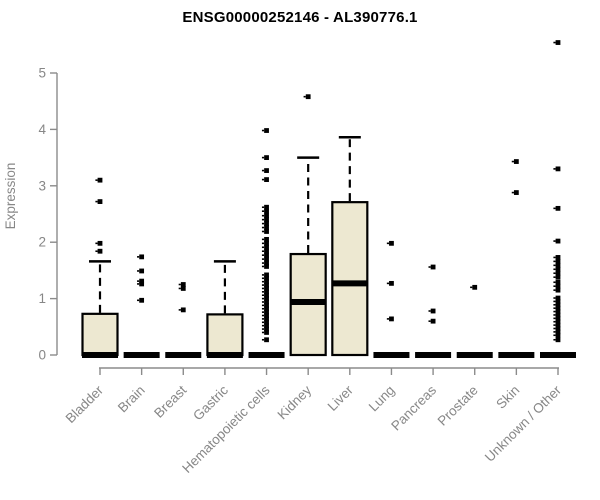 The image size is (600, 500). What do you see at coordinates (42, 129) in the screenshot?
I see `y-tick-label: 4` at bounding box center [42, 129].